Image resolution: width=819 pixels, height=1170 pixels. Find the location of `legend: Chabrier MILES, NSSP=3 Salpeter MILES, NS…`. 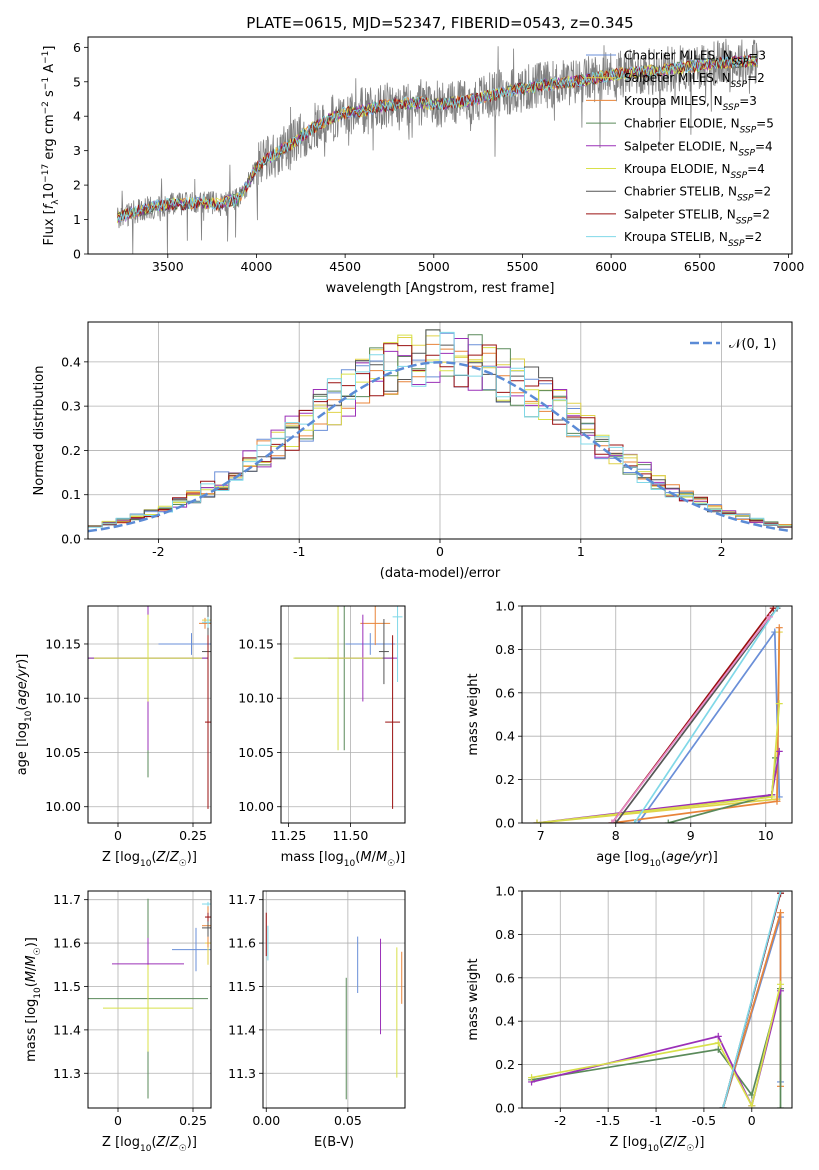

legend: Chabrier MILES, NSSP=3 Salpeter MILES, NS… is located at coordinates (680, 149).